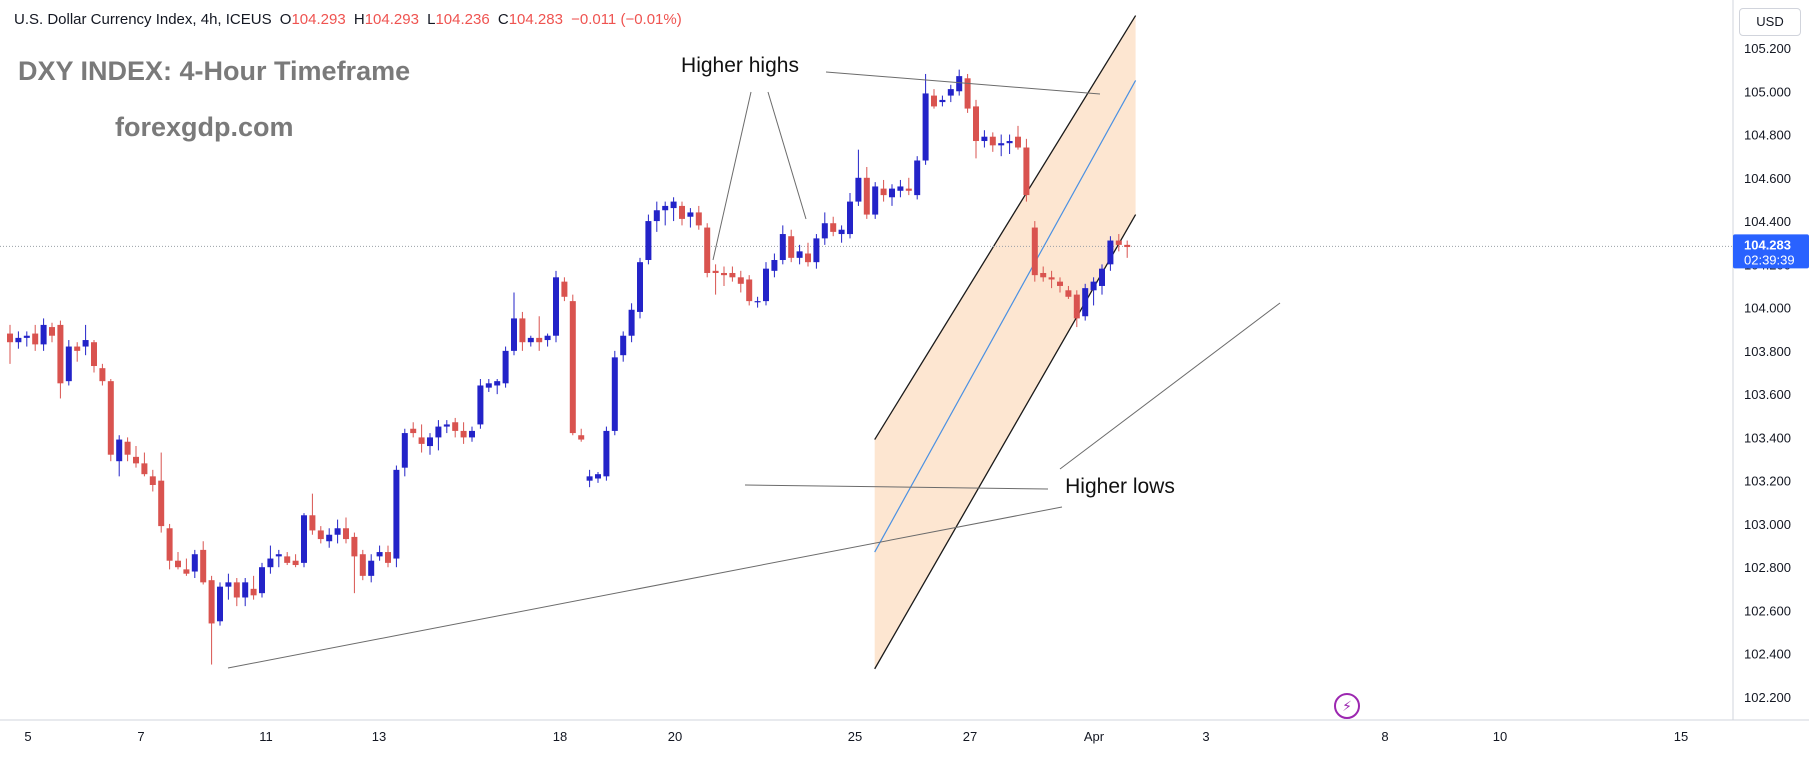  Describe the element at coordinates (1005, 227) in the screenshot. I see `channel-upper-line` at that location.